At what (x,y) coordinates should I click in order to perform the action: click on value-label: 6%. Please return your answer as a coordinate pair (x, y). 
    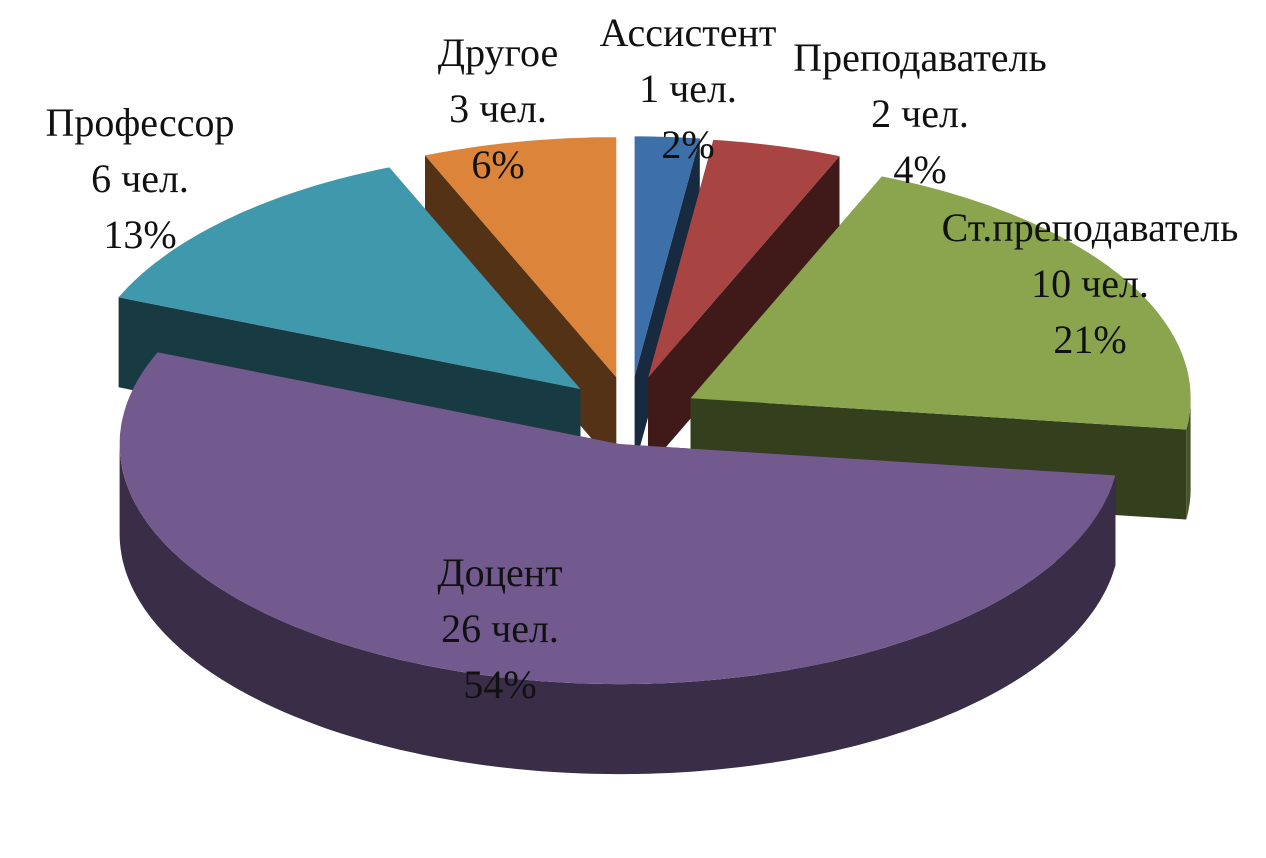
    Looking at the image, I should click on (498, 164).